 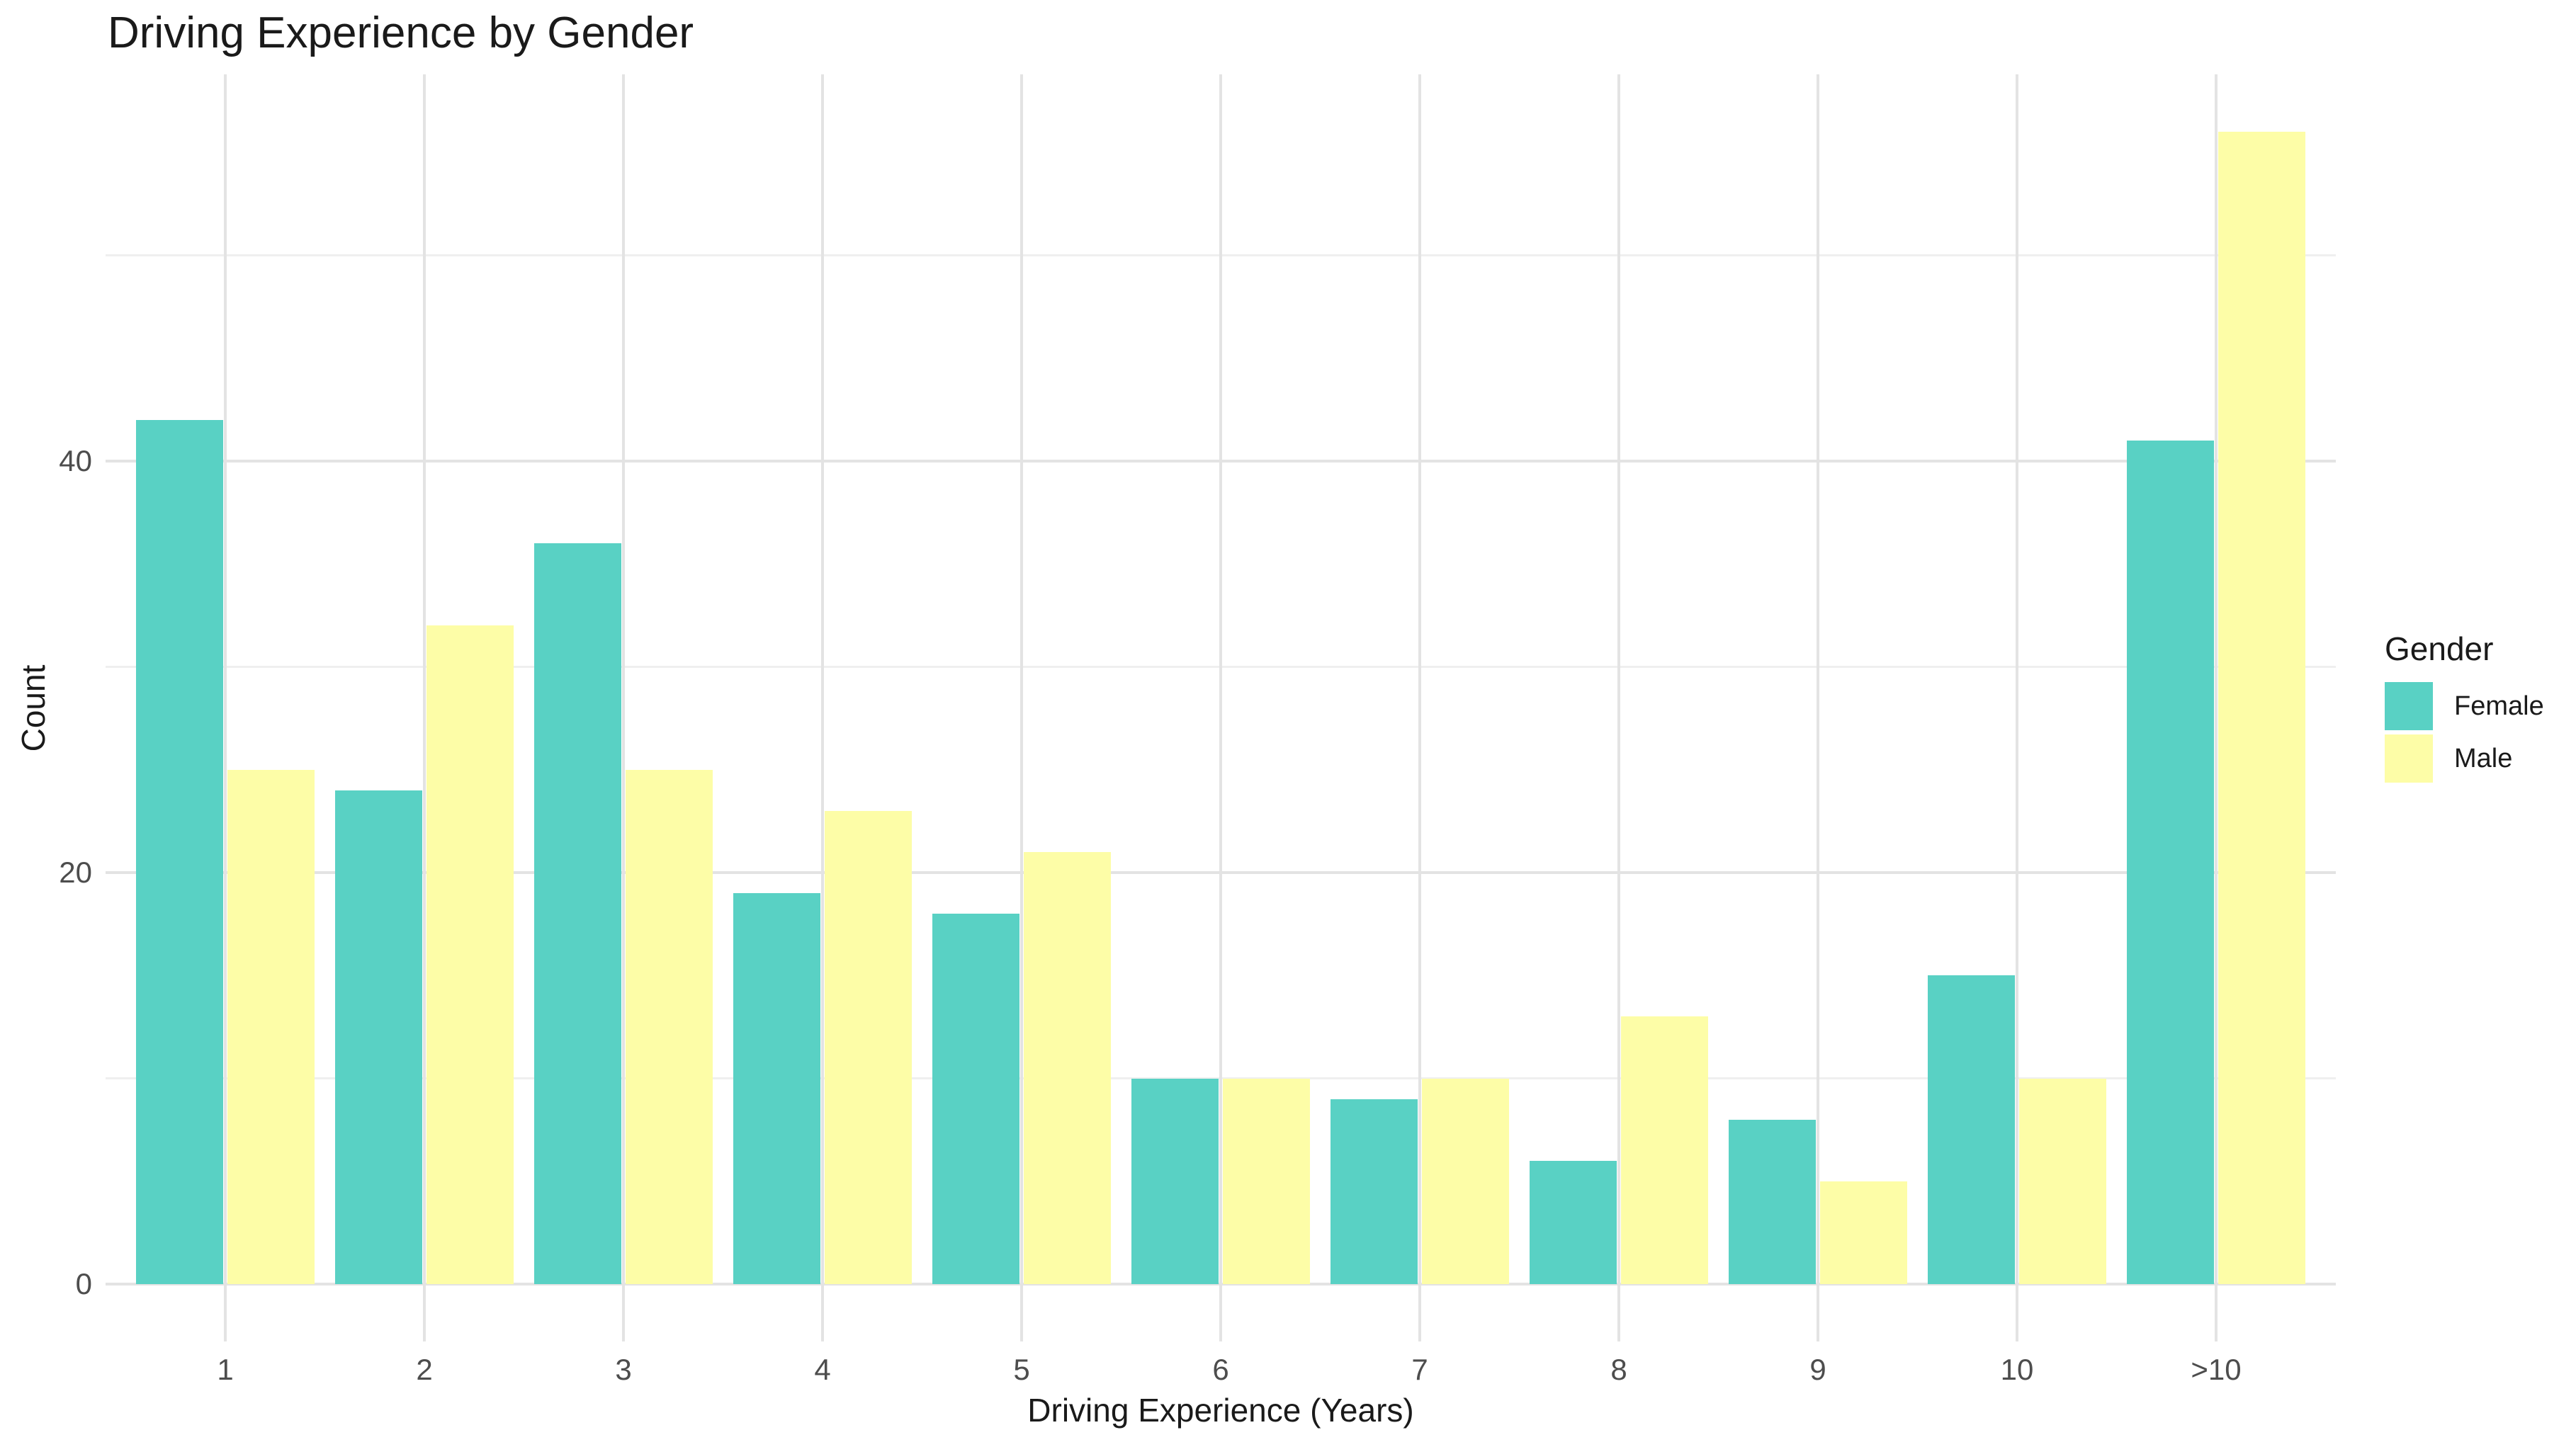 I want to click on x-tick-label-1: 1, so click(x=225, y=1369).